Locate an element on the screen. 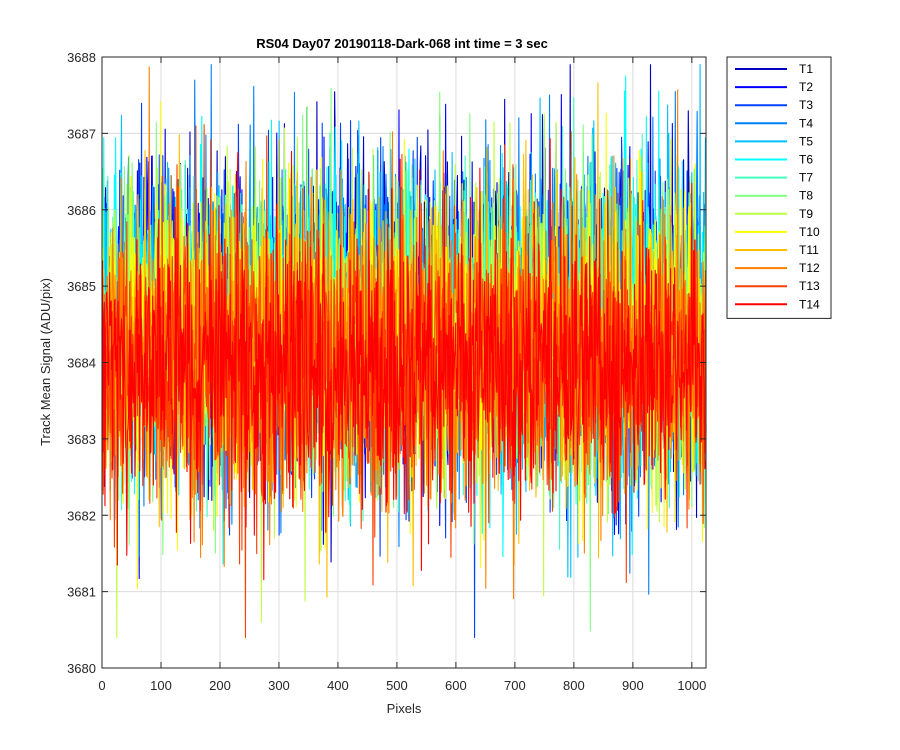 The image size is (900, 750). y-tick-label: 3684 is located at coordinates (81, 363).